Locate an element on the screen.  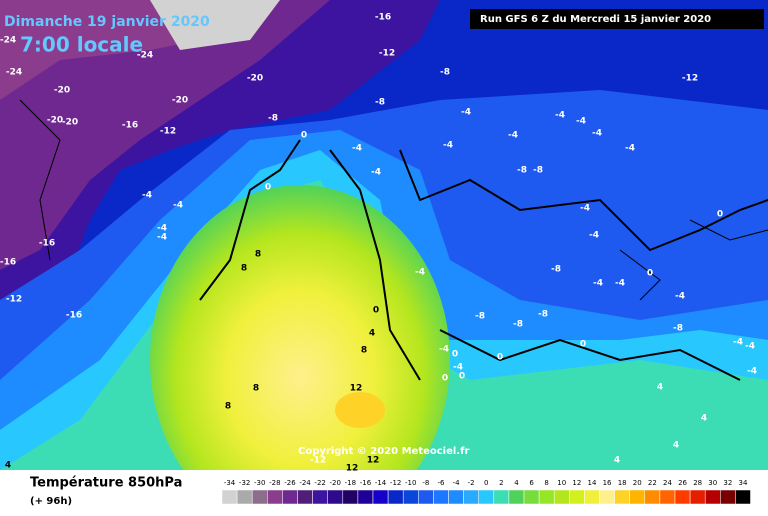
scale-tick-label: -18 is located at coordinates (350, 483).